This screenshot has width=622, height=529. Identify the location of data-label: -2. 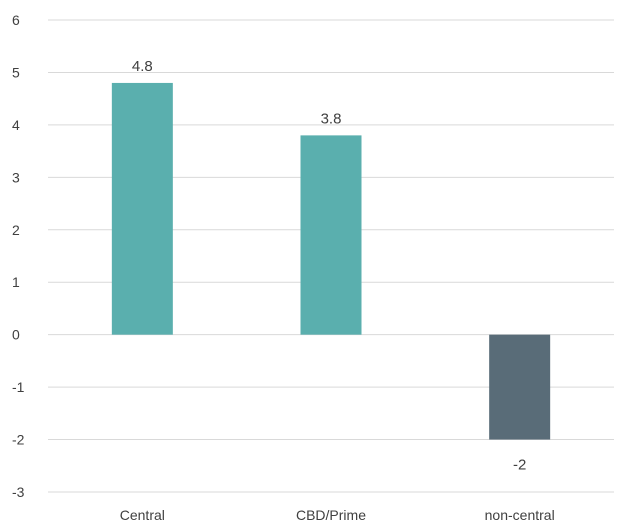
(519, 465).